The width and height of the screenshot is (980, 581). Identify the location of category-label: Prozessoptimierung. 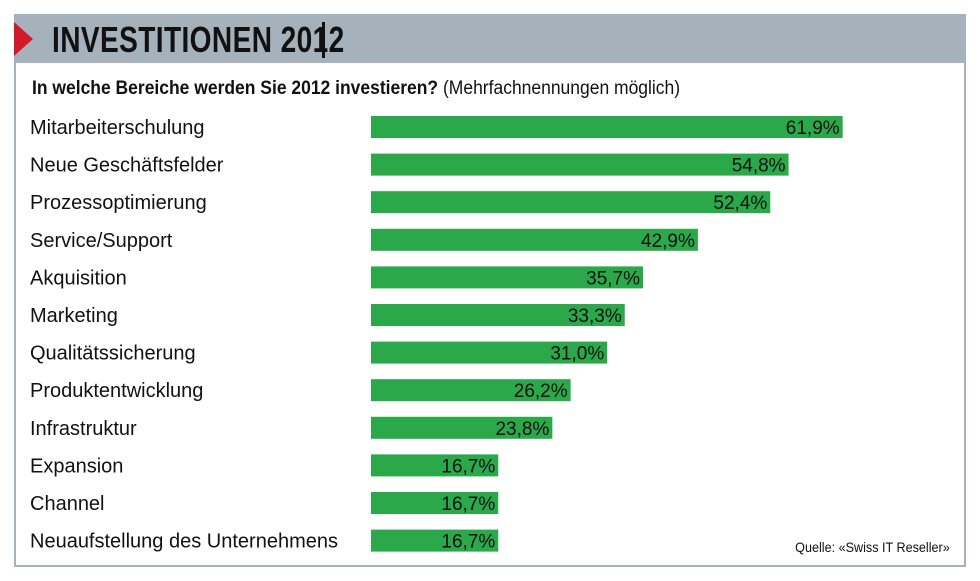
(118, 203).